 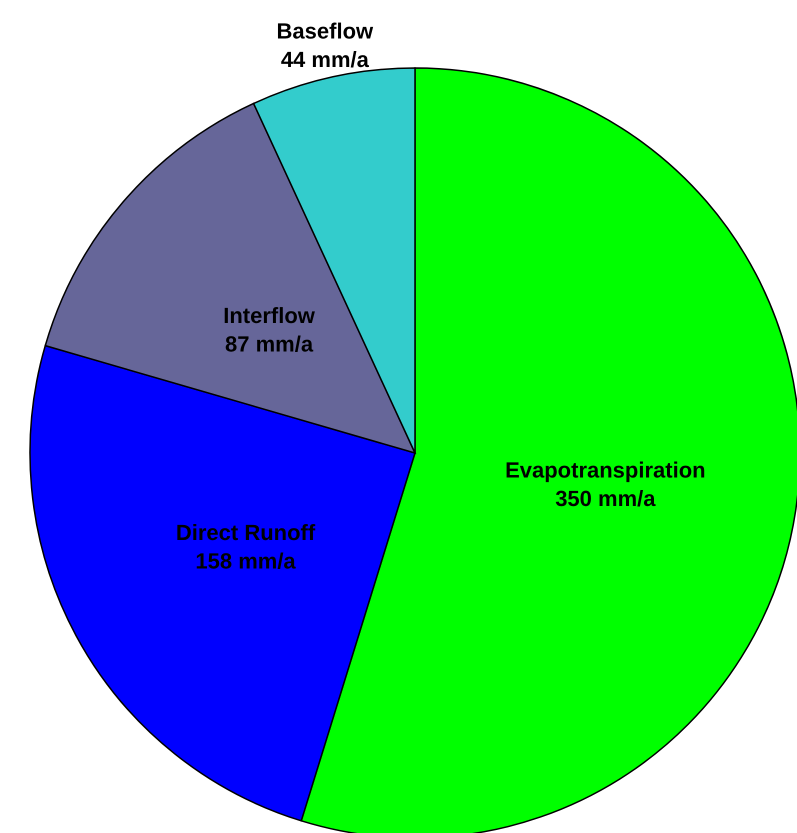 What do you see at coordinates (246, 532) in the screenshot?
I see `slice-label: Direct Runoff` at bounding box center [246, 532].